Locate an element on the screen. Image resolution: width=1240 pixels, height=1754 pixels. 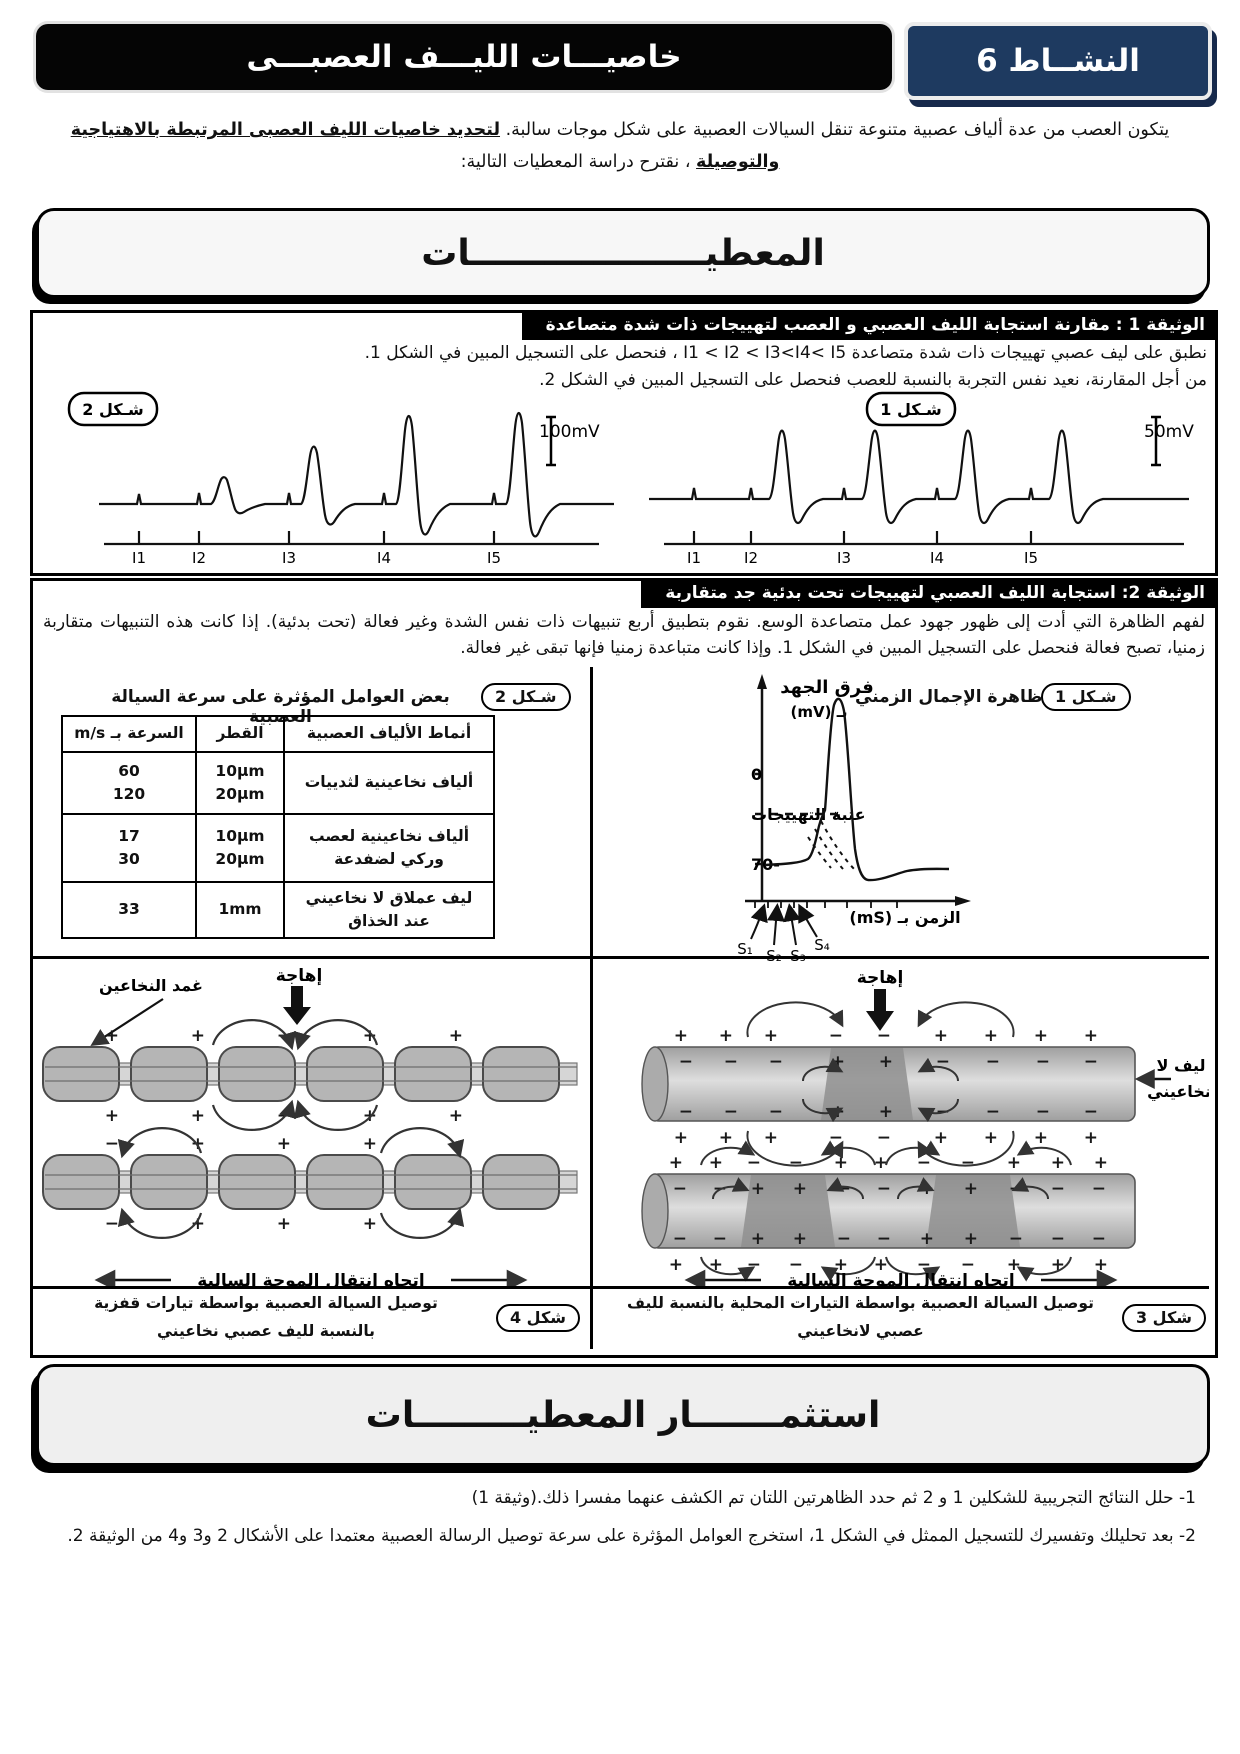
row3-diam-1: 1mm is located at coordinates (240, 909).